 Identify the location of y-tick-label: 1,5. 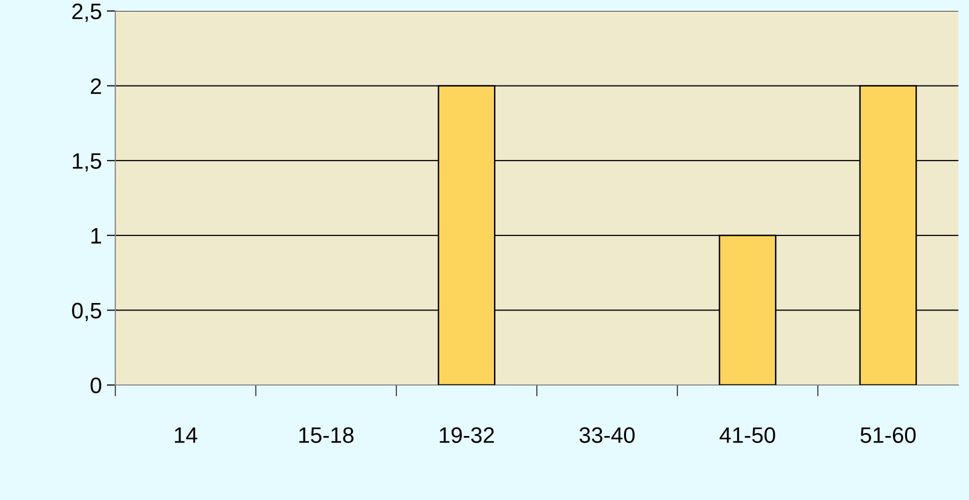
(87, 162).